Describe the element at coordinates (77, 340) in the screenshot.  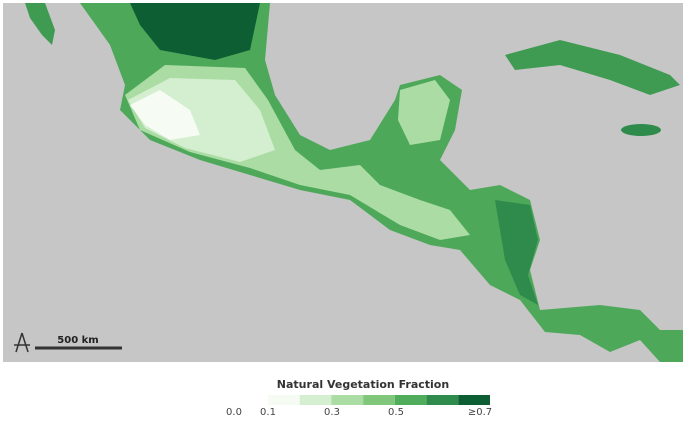
I see `scale-label: 500 km` at that location.